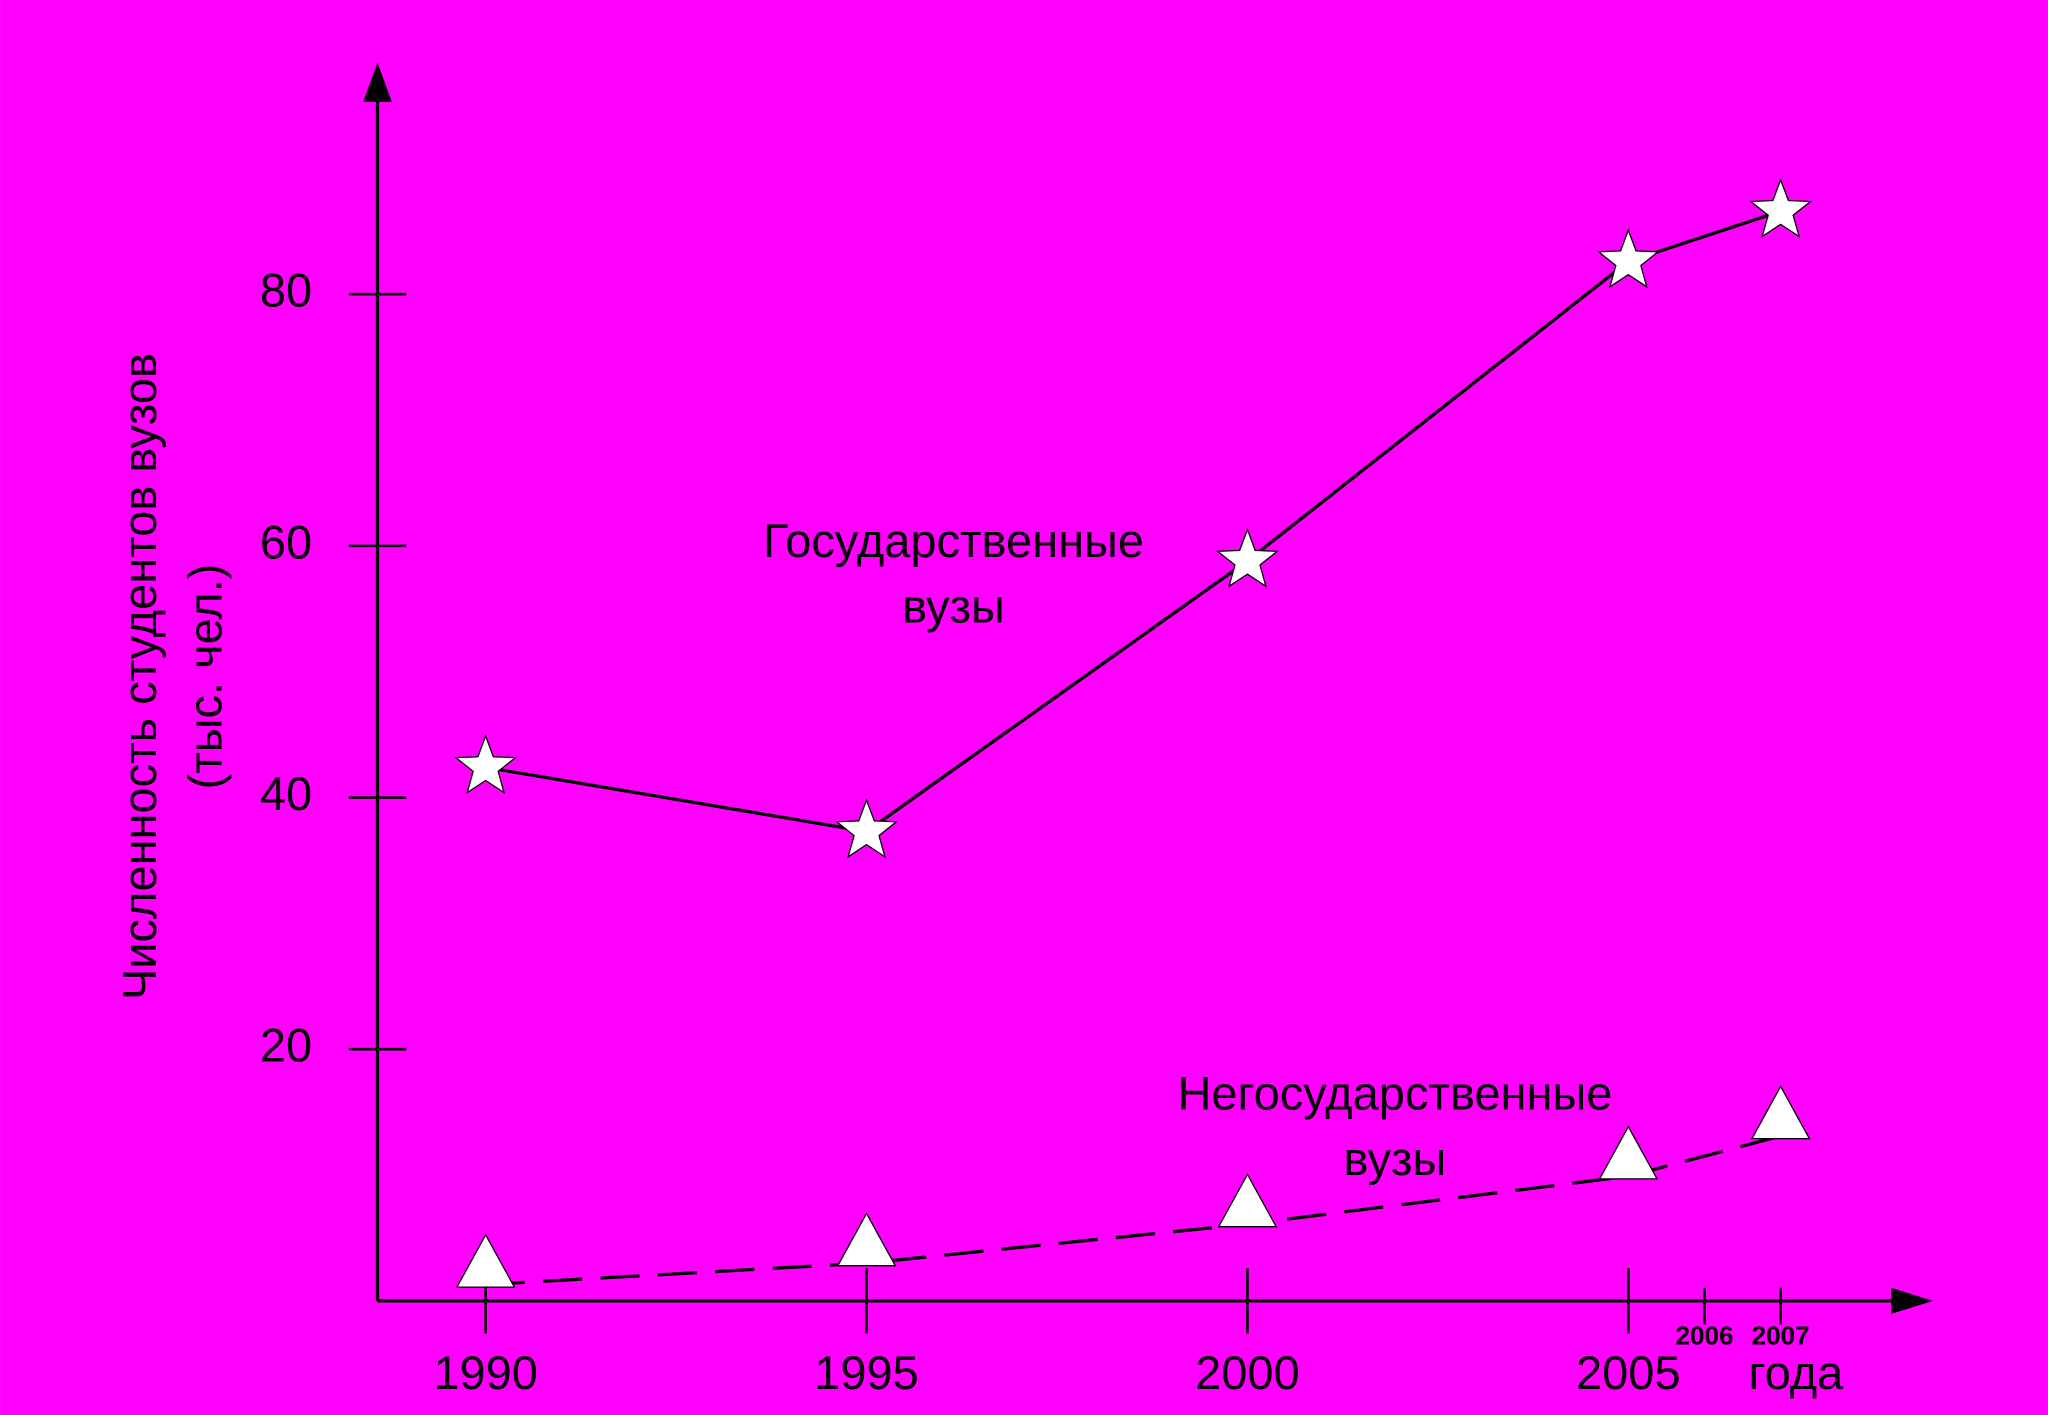  I want to click on x-tick-label: 2007, so click(1781, 1335).